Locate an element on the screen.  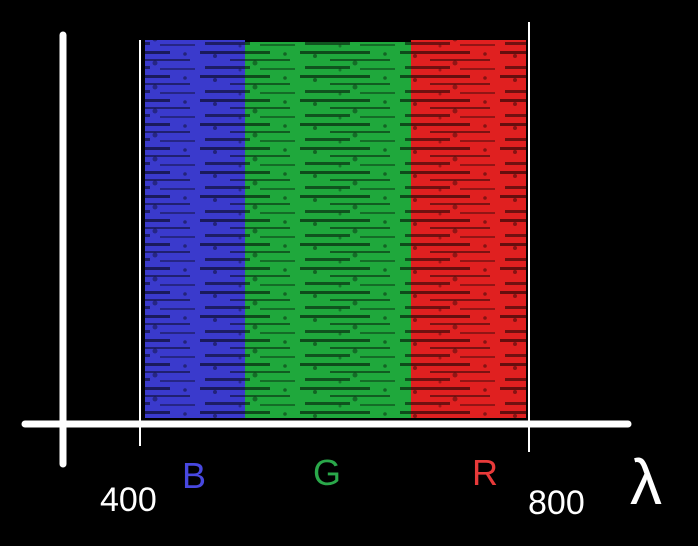
band-red-texture is located at coordinates (468, 229).